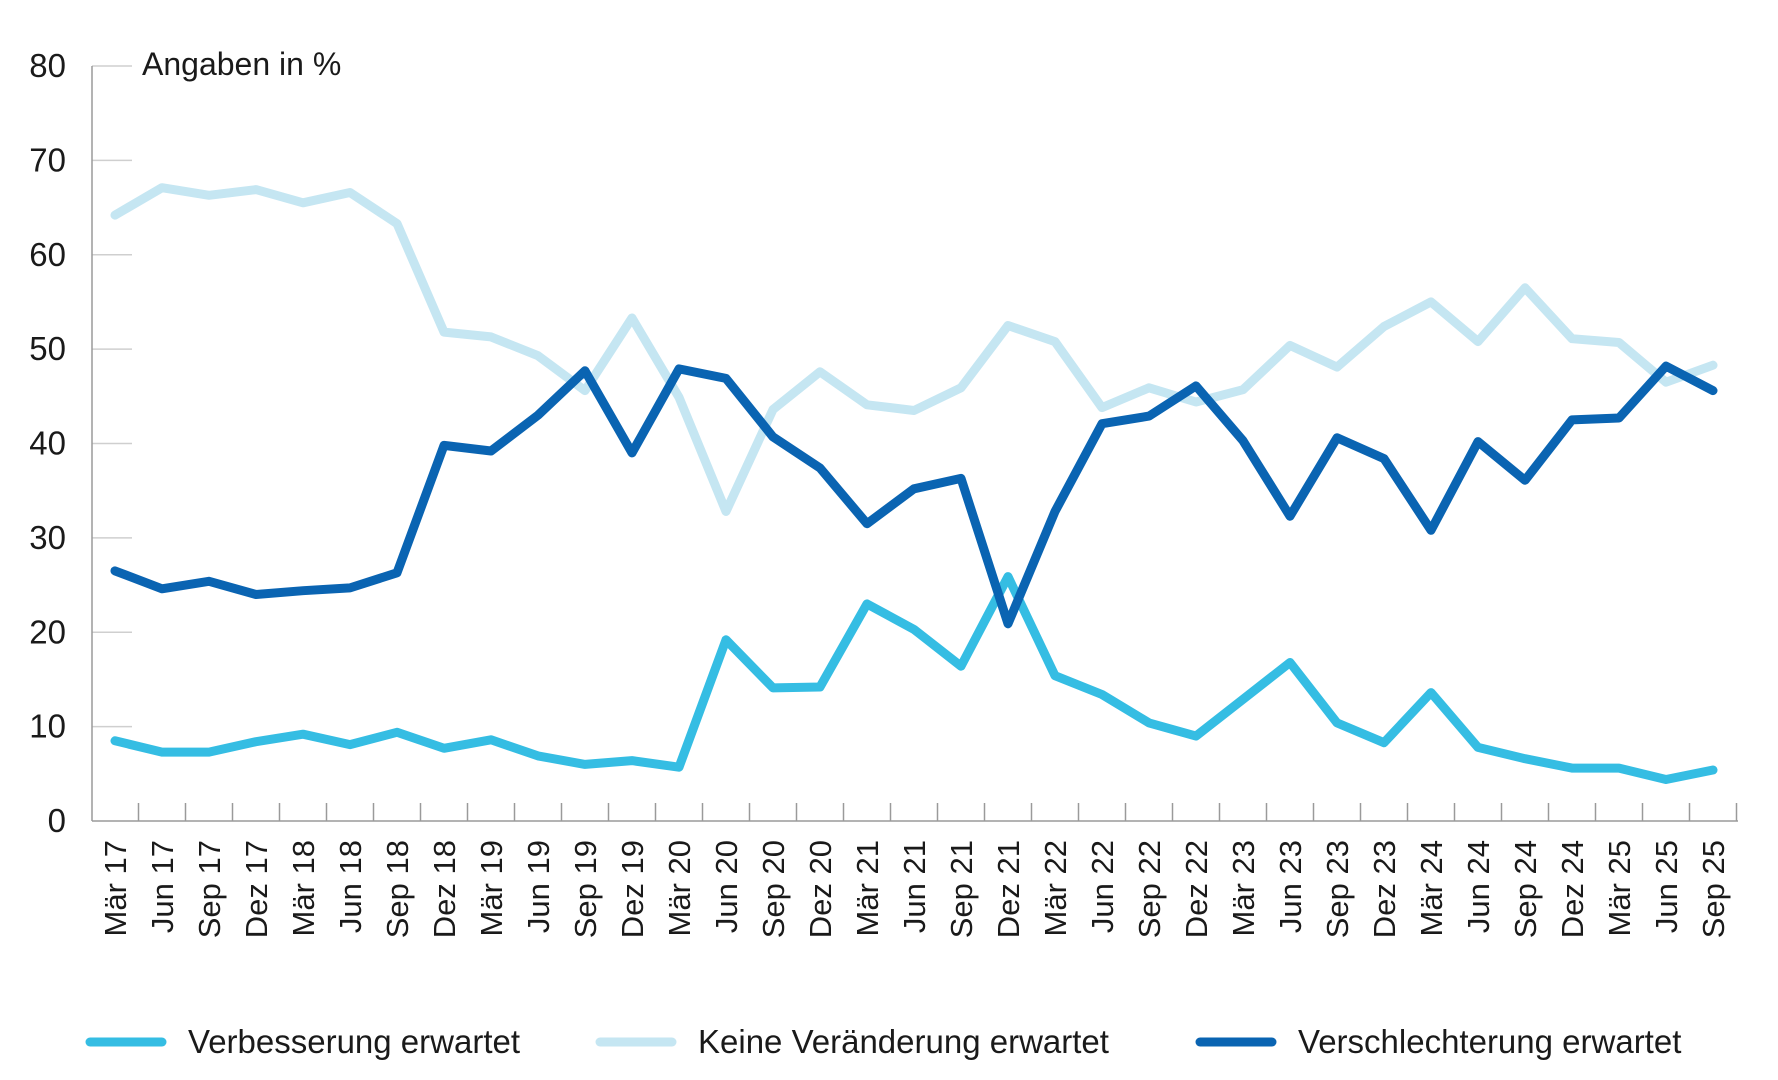 The width and height of the screenshot is (1778, 1080). Describe the element at coordinates (47, 726) in the screenshot. I see `y-tick-label: 10` at that location.